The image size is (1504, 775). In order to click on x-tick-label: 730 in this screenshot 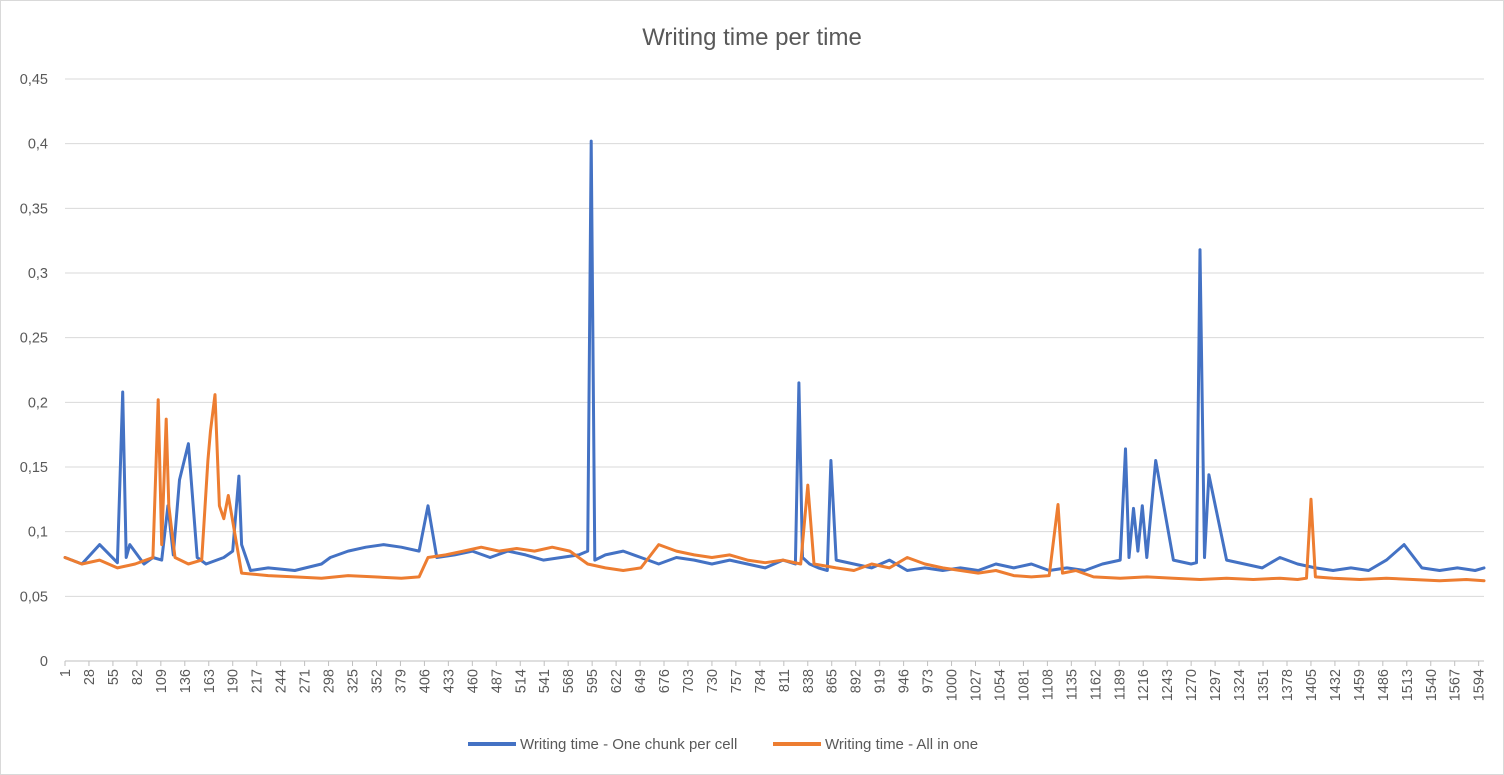, I will do `click(713, 681)`.